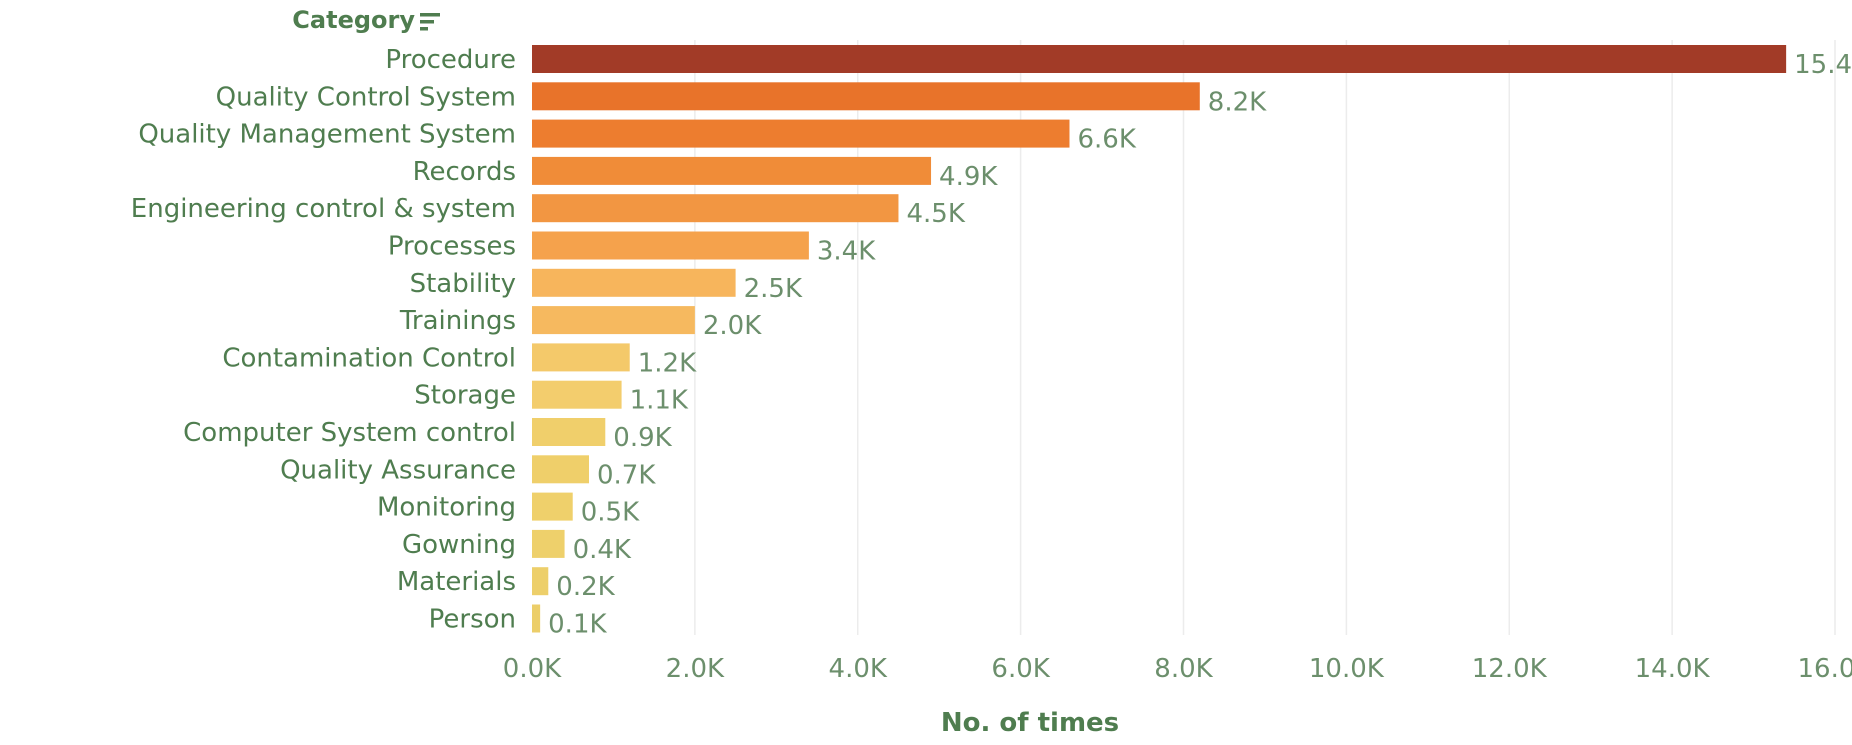 The height and width of the screenshot is (745, 1852). What do you see at coordinates (1347, 669) in the screenshot?
I see `x-tick-label: 10.0K` at bounding box center [1347, 669].